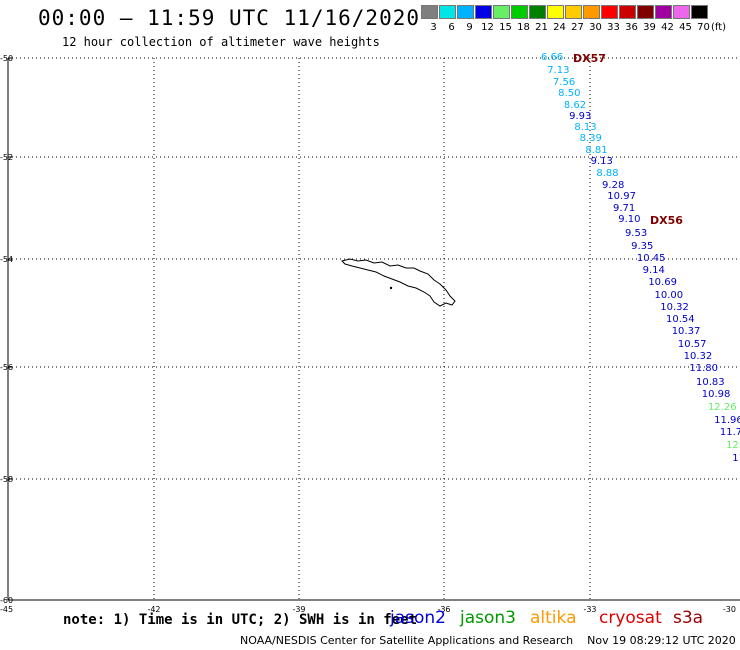  What do you see at coordinates (6, 367) in the screenshot?
I see `lat-tick-label: -56` at bounding box center [6, 367].